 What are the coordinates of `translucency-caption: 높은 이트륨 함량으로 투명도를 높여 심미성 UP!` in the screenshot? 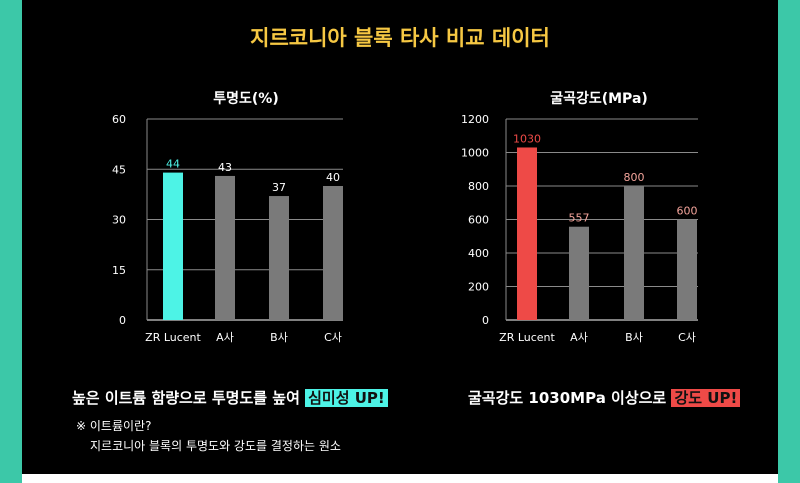 It's located at (230, 397).